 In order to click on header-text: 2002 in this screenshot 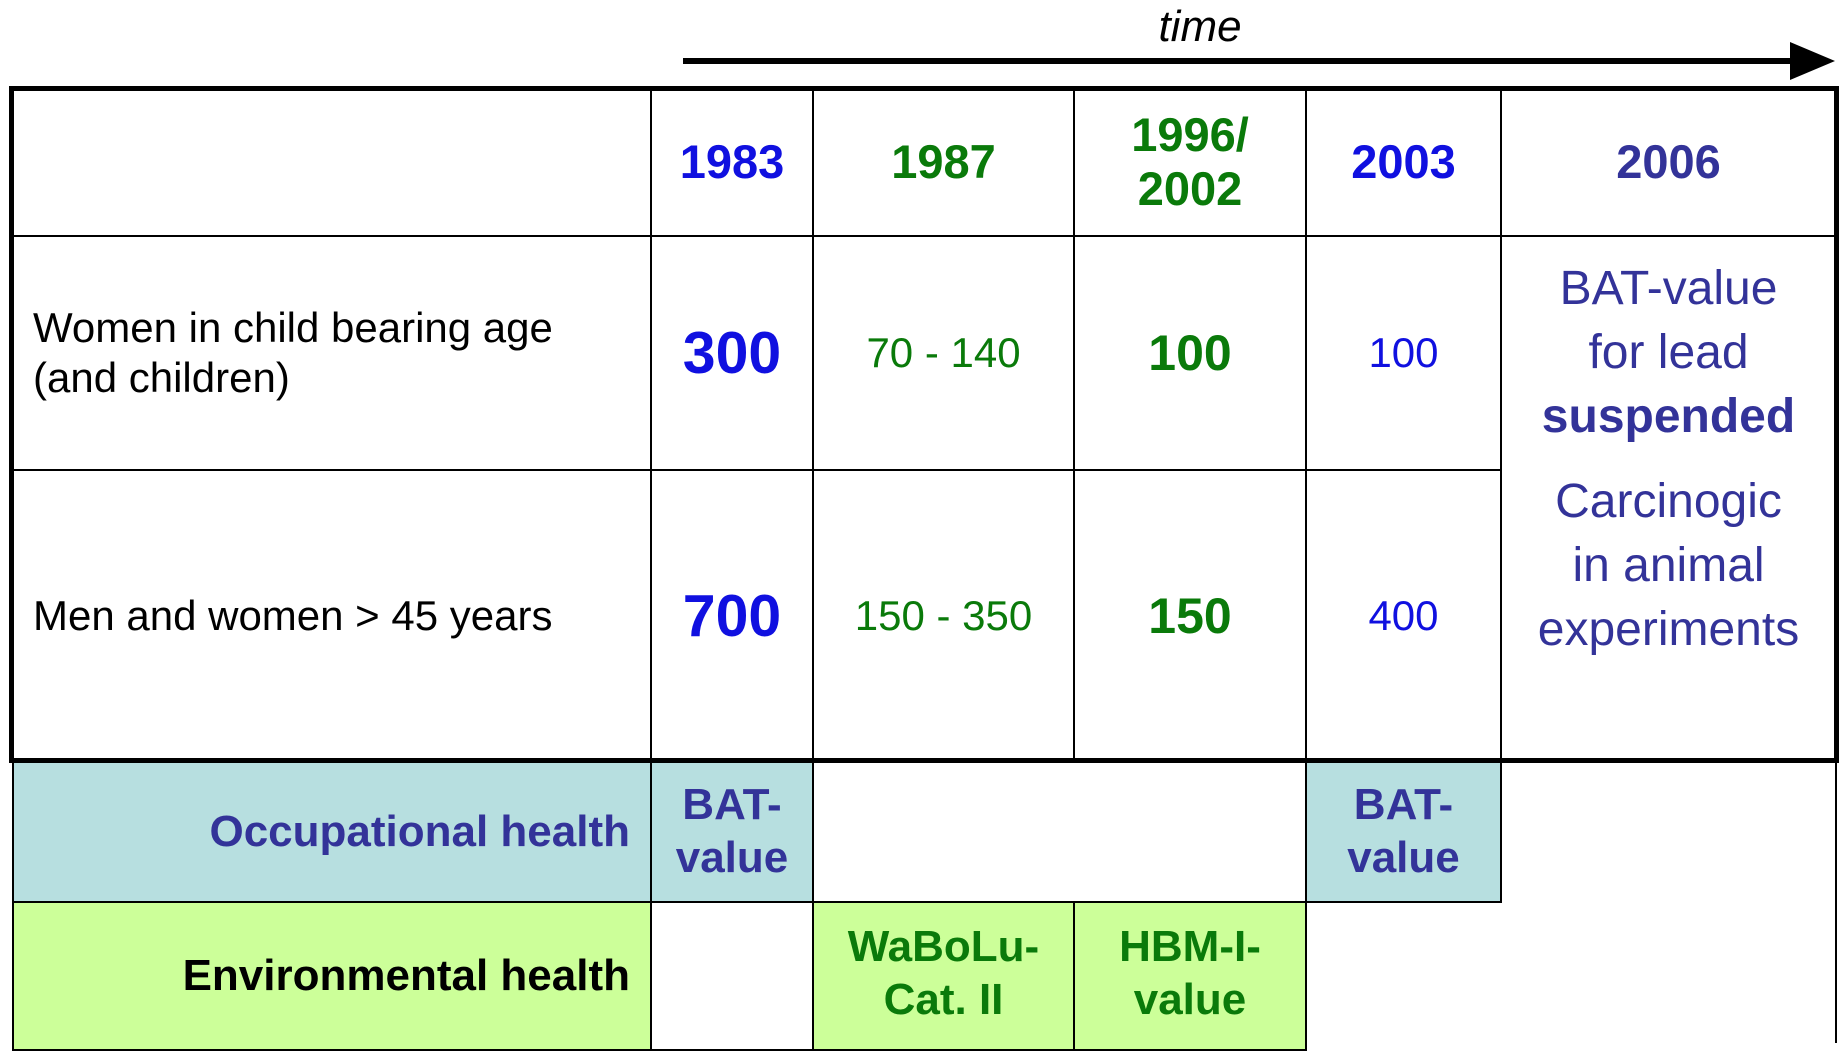, I will do `click(1190, 188)`.